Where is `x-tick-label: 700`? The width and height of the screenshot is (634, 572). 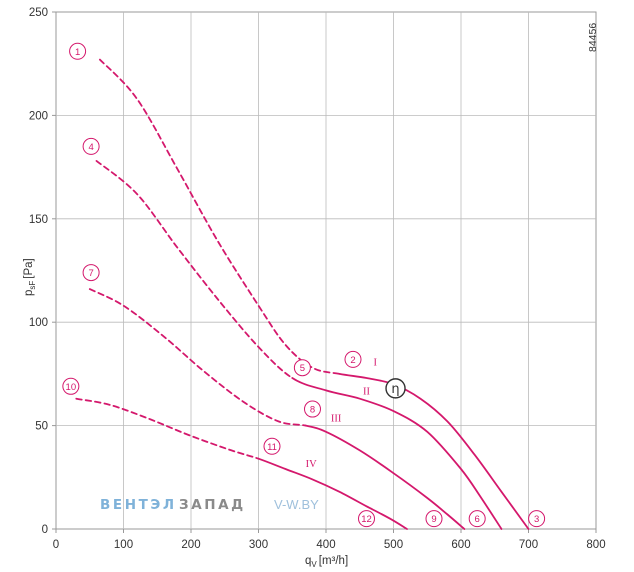
x-tick-label: 700 is located at coordinates (528, 545).